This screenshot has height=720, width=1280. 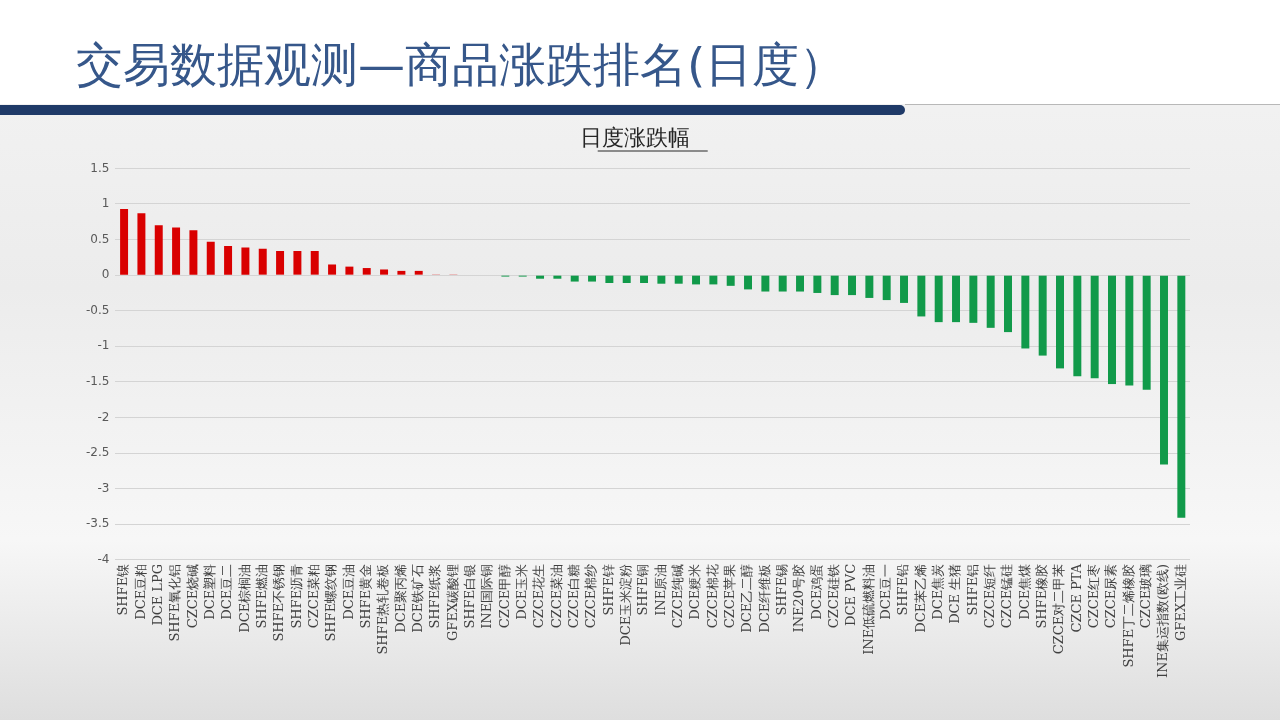 I want to click on x-tick-label: INE集运指数(欧线), so click(x=1163, y=621).